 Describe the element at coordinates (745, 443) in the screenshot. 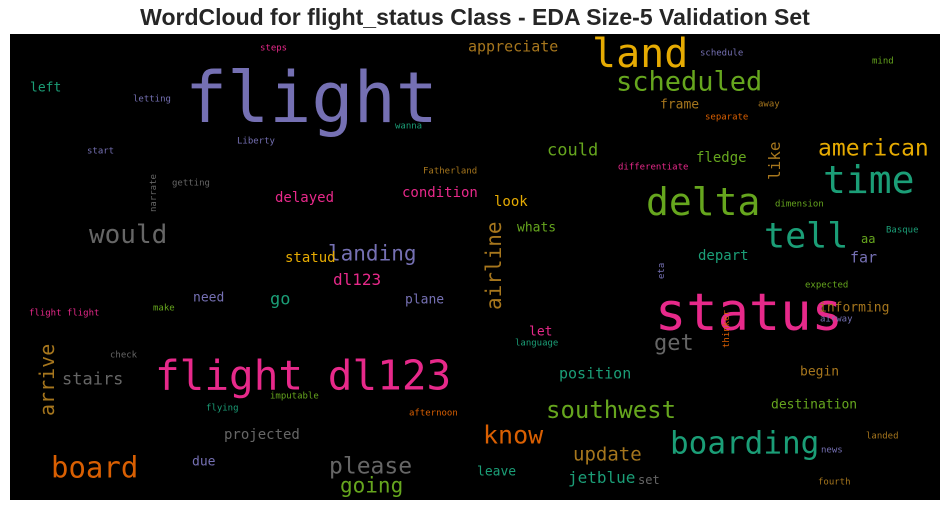

I see `word-boarding: boarding` at that location.